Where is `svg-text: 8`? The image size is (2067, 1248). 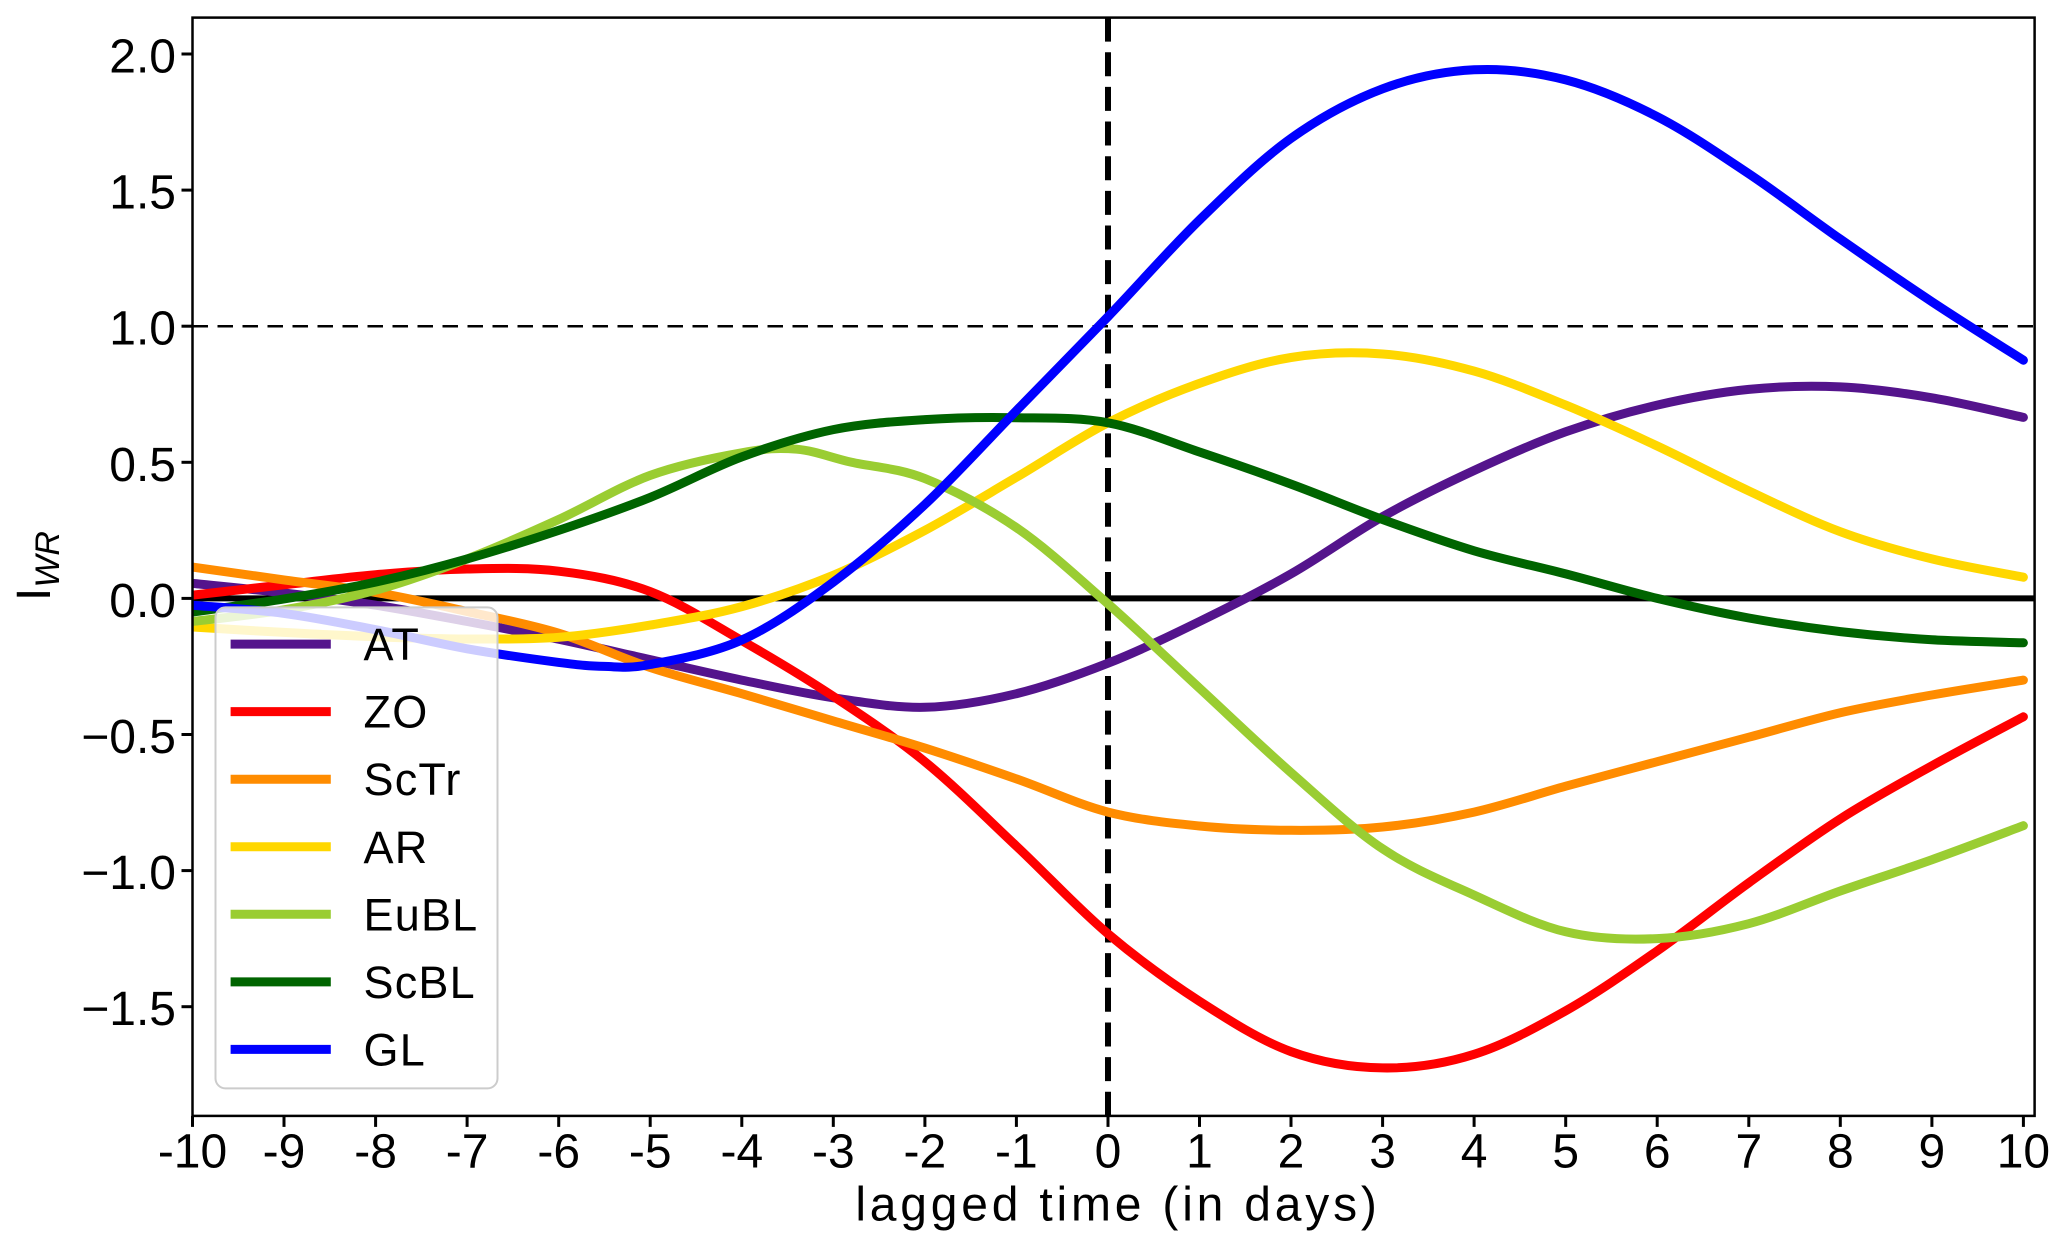 svg-text: 8 is located at coordinates (1840, 1152).